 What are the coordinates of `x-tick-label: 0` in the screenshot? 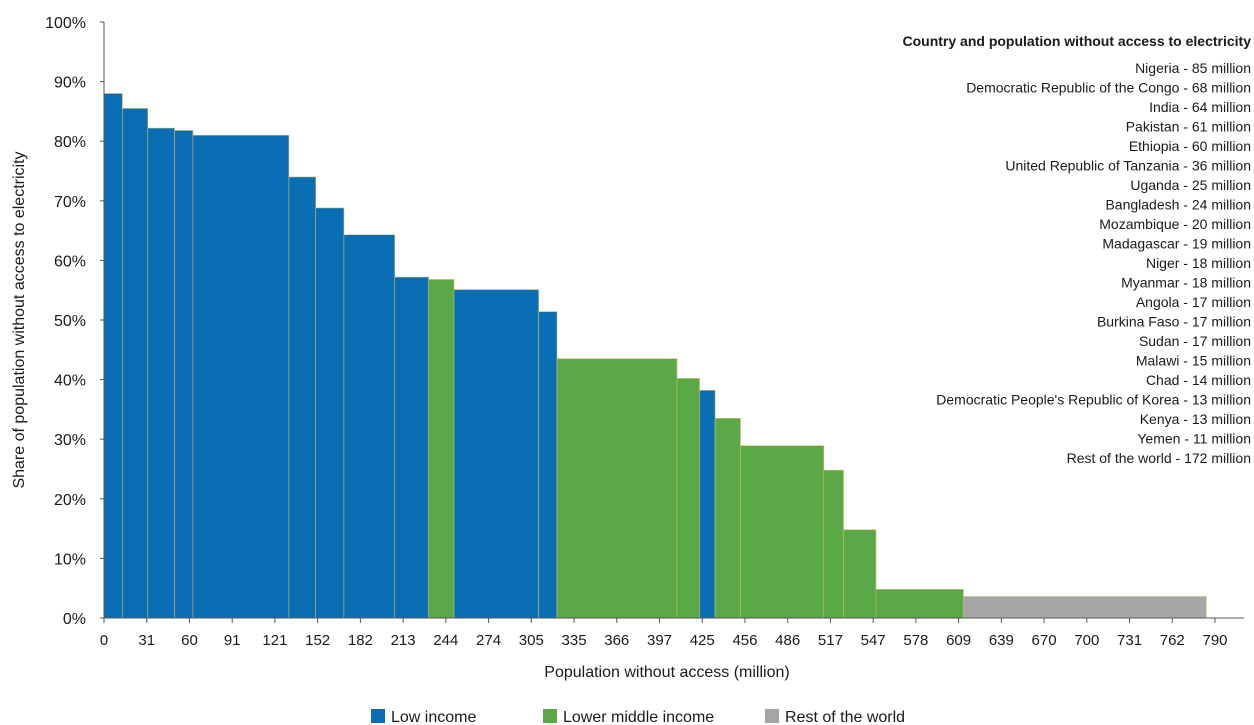 It's located at (104, 640).